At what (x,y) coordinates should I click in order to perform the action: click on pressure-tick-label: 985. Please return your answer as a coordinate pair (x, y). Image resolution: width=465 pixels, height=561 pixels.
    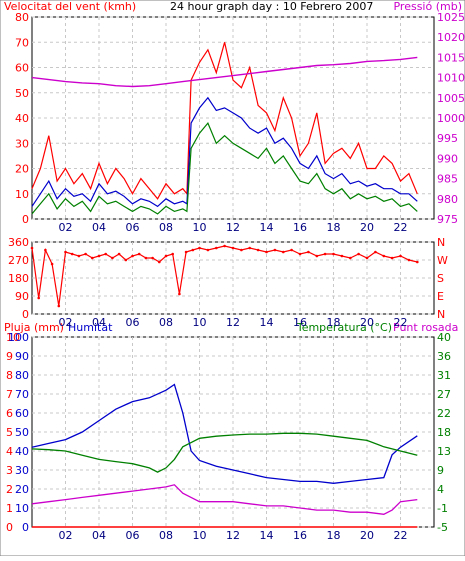
    Looking at the image, I should click on (447, 179).